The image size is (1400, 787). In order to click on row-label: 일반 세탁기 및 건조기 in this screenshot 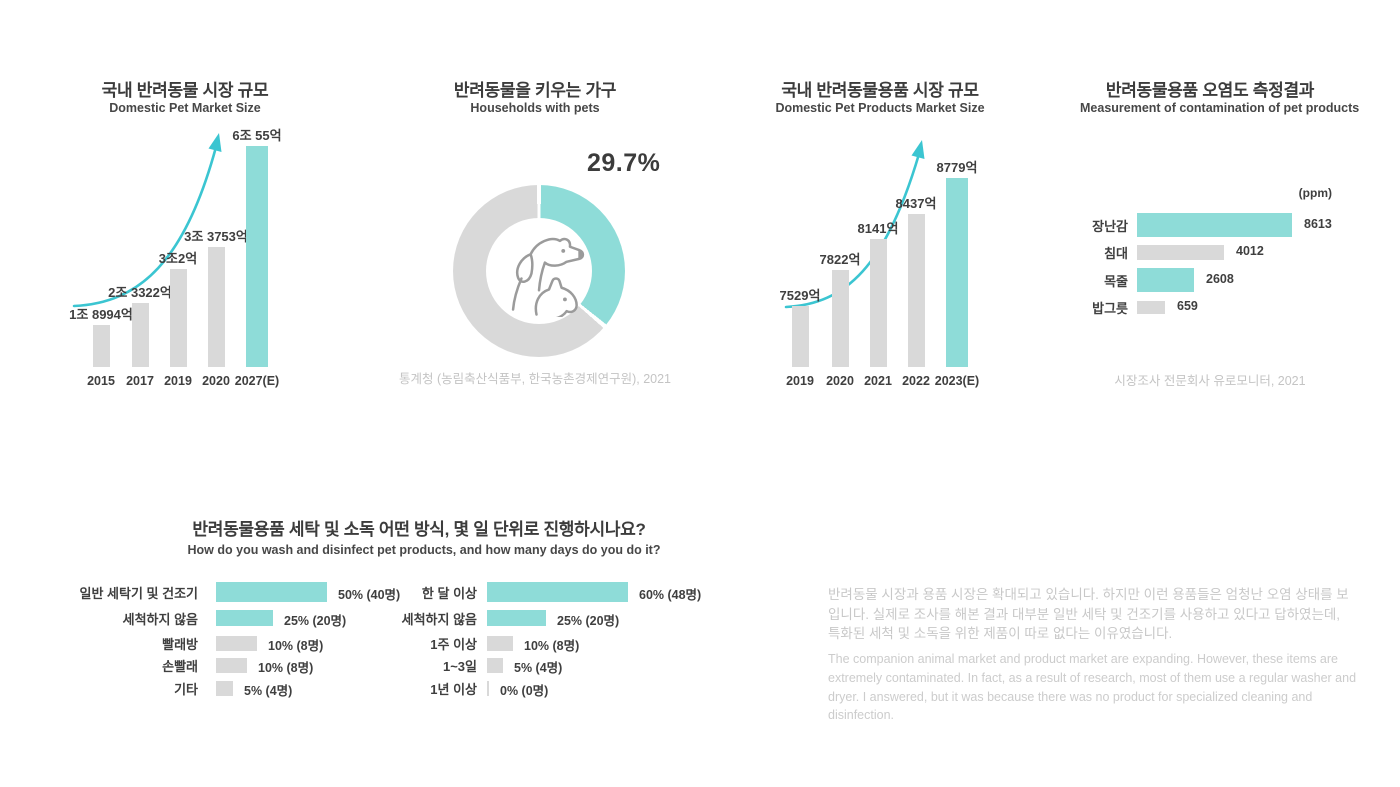, I will do `click(138, 593)`.